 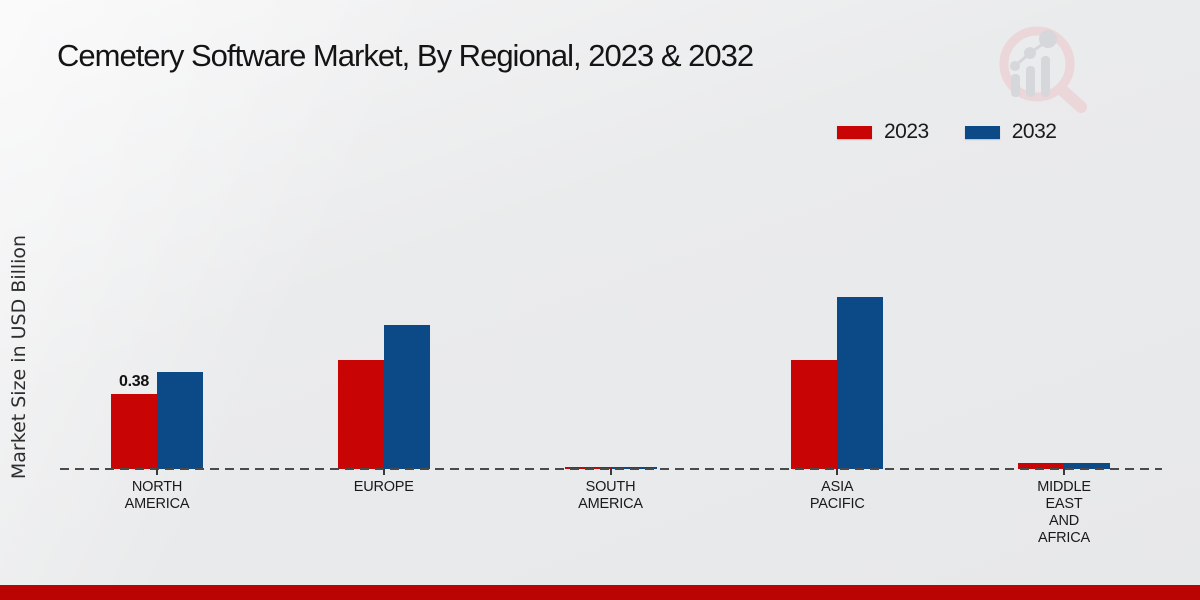 What do you see at coordinates (157, 472) in the screenshot?
I see `x-tick-north-america` at bounding box center [157, 472].